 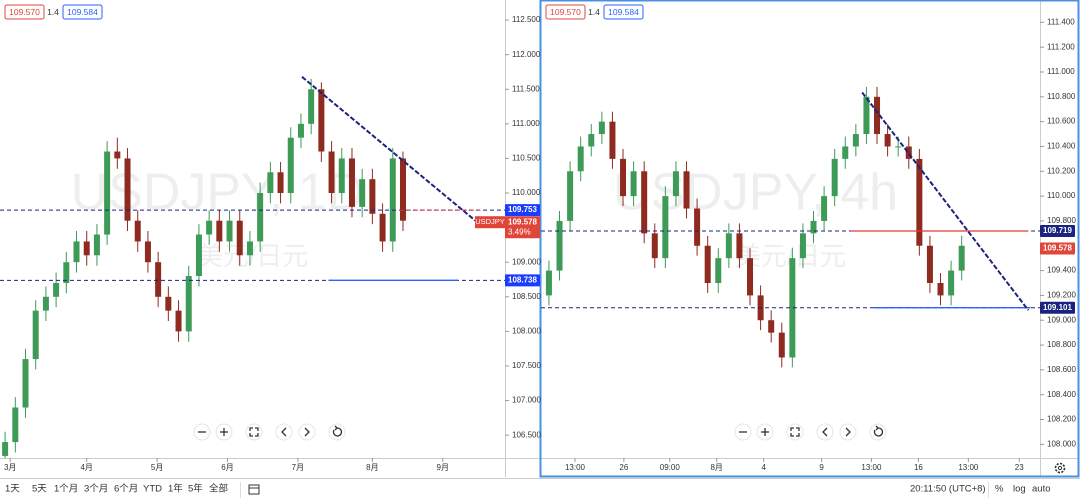 What do you see at coordinates (218, 489) in the screenshot?
I see `range-button: 全部` at bounding box center [218, 489].